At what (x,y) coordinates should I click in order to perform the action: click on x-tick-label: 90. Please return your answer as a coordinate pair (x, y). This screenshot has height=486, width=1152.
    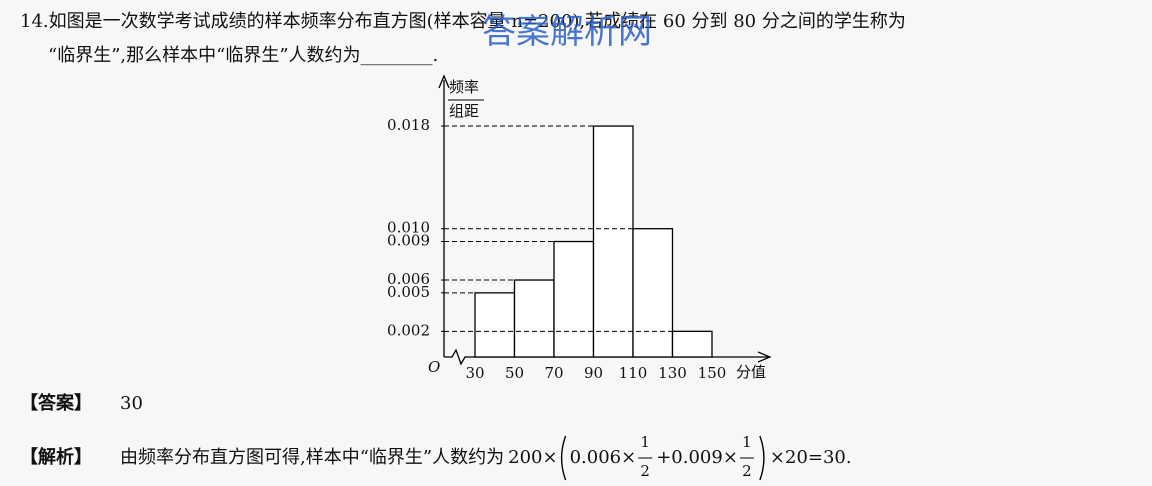
    Looking at the image, I should click on (593, 373).